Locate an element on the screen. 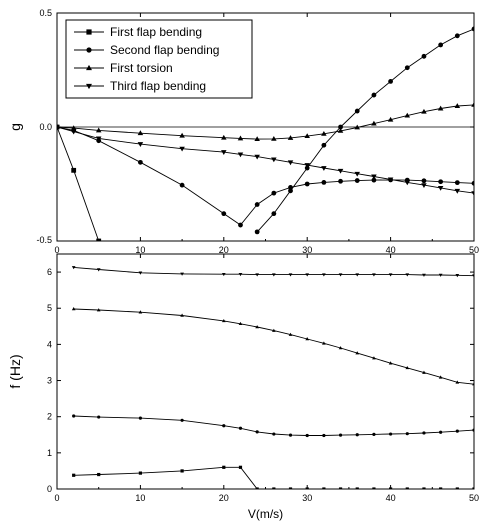 This screenshot has width=486, height=526. x-tick-label: 30 is located at coordinates (307, 250).